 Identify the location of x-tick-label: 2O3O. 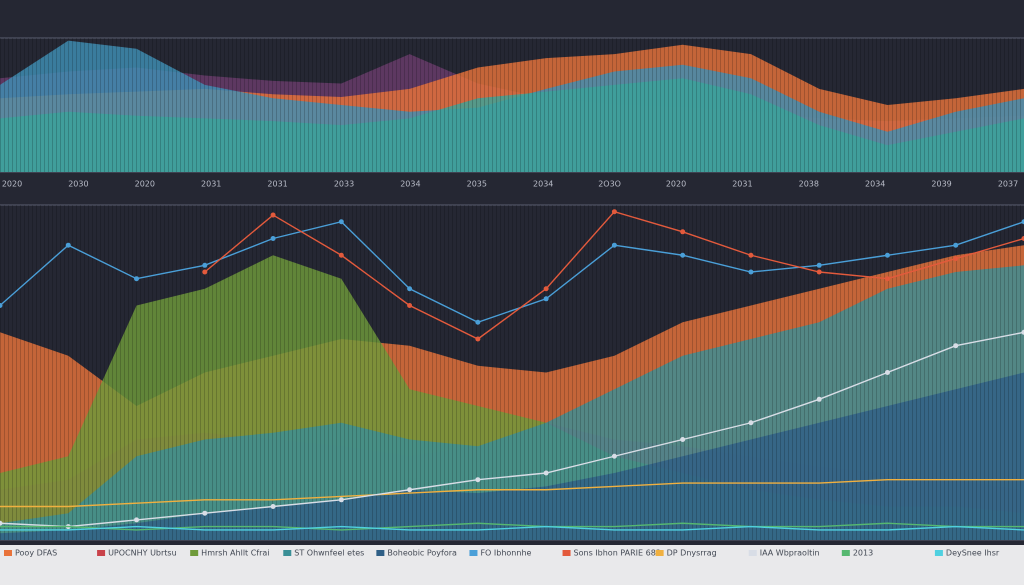
(609, 184).